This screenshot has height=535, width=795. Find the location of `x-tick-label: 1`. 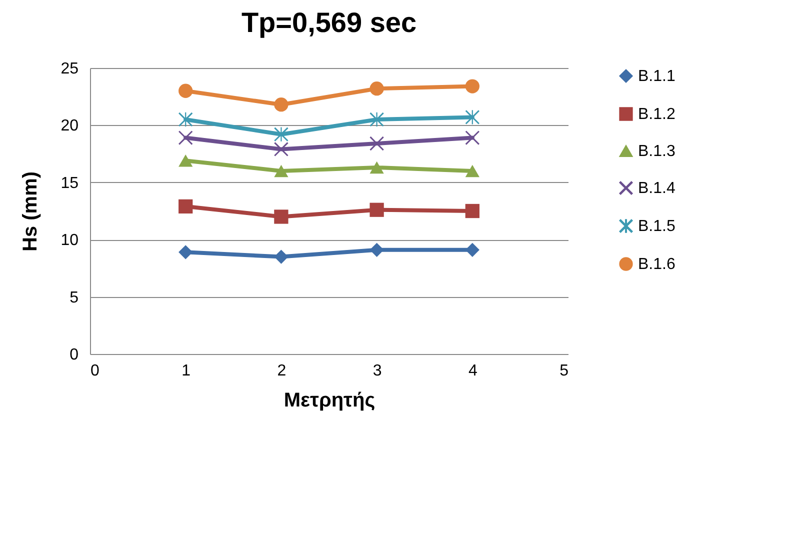

x-tick-label: 1 is located at coordinates (186, 371).